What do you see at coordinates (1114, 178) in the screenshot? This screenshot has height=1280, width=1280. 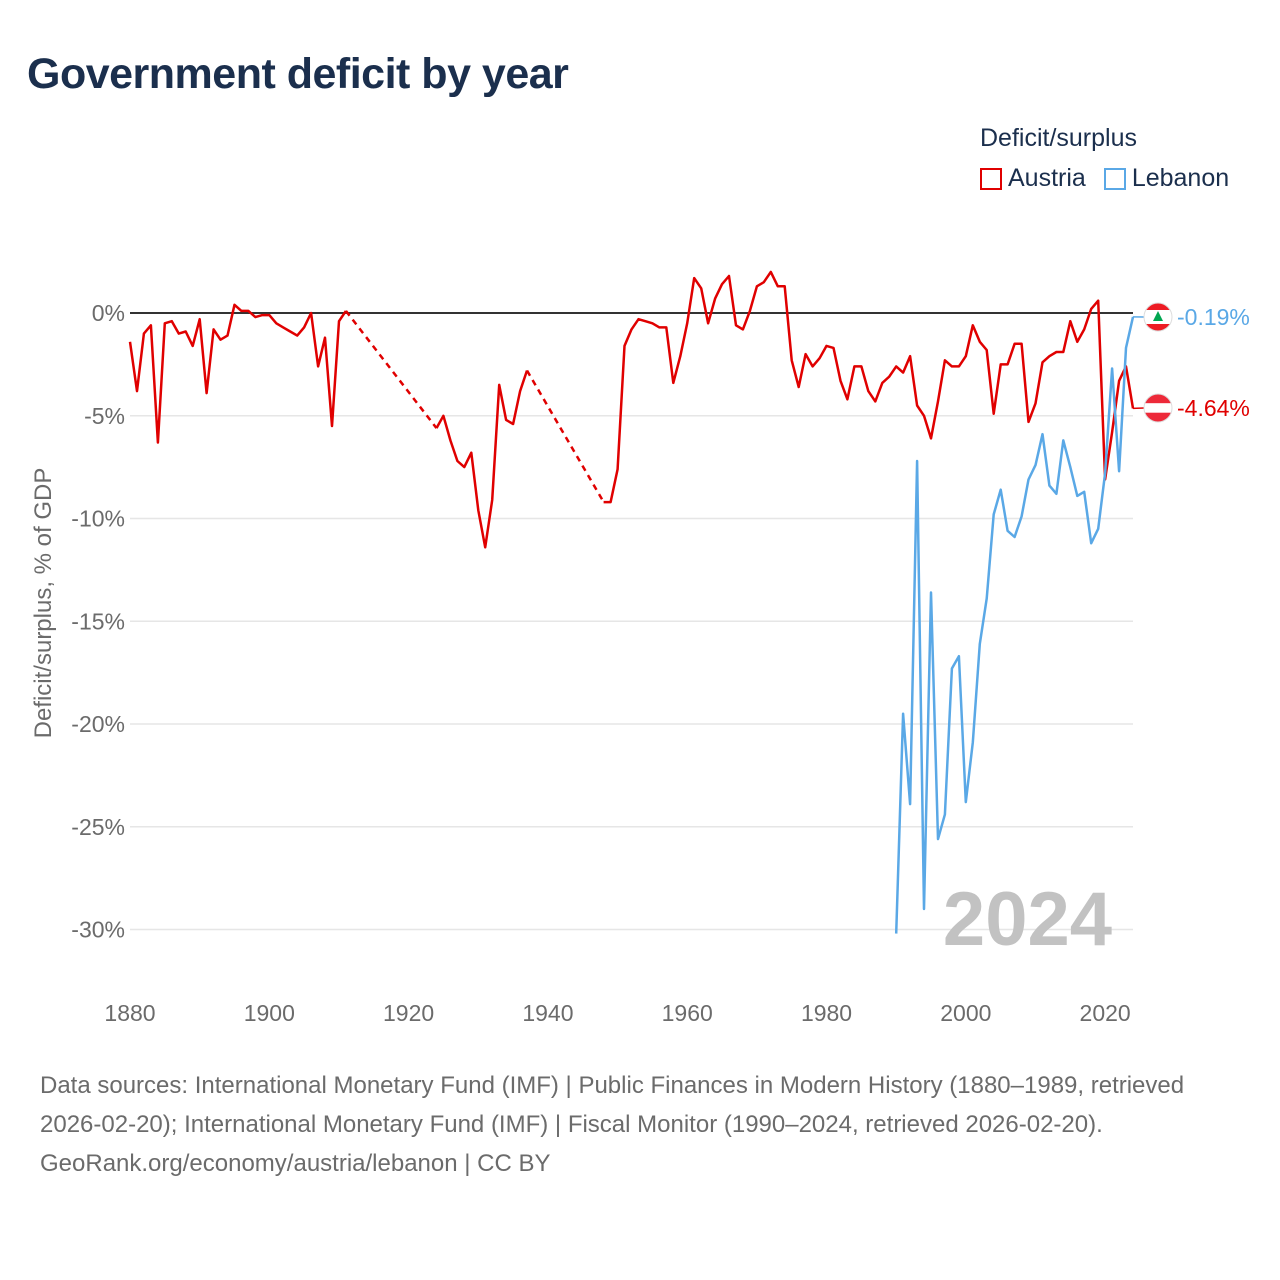 I see `legend-swatch-lebanon` at bounding box center [1114, 178].